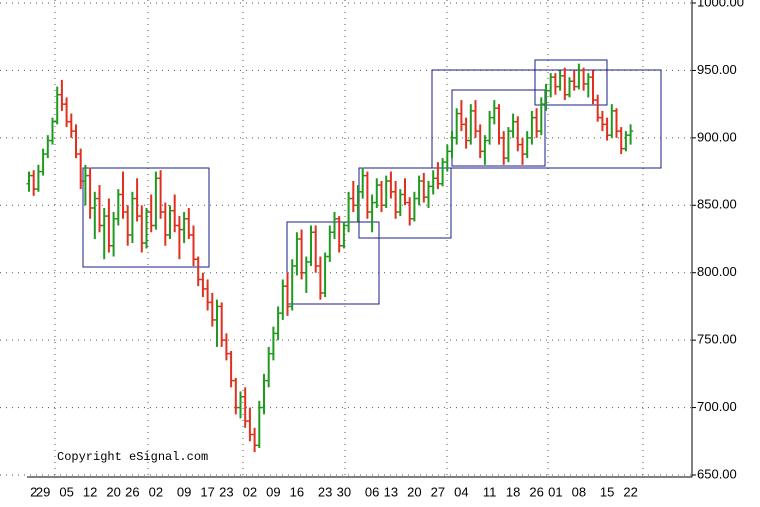 The image size is (760, 507). I want to click on x-tick-label: 27, so click(438, 491).